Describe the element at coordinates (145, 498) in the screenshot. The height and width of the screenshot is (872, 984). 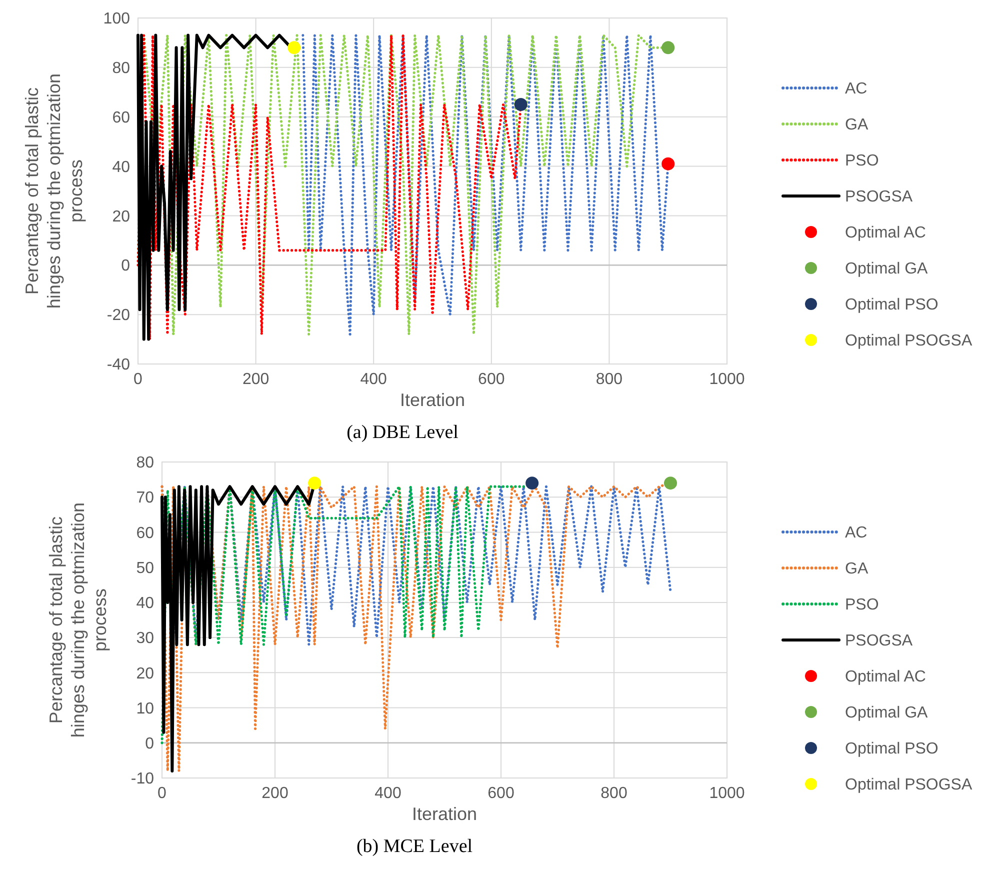
I see `y-tick-label: 70` at that location.